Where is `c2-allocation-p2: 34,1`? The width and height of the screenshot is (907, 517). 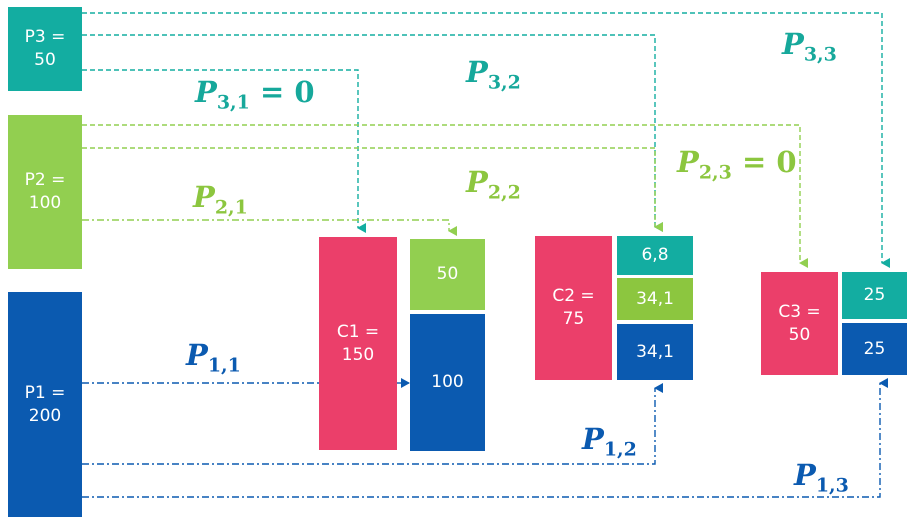 c2-allocation-p2: 34,1 is located at coordinates (655, 299).